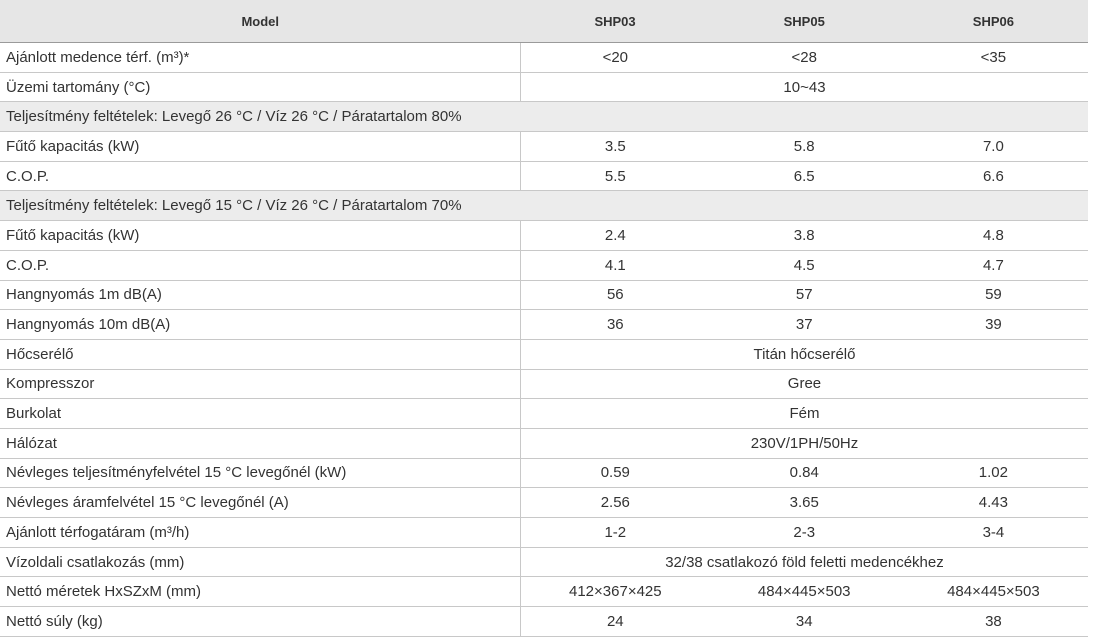  What do you see at coordinates (993, 57) in the screenshot?
I see `value-cell: <35` at bounding box center [993, 57].